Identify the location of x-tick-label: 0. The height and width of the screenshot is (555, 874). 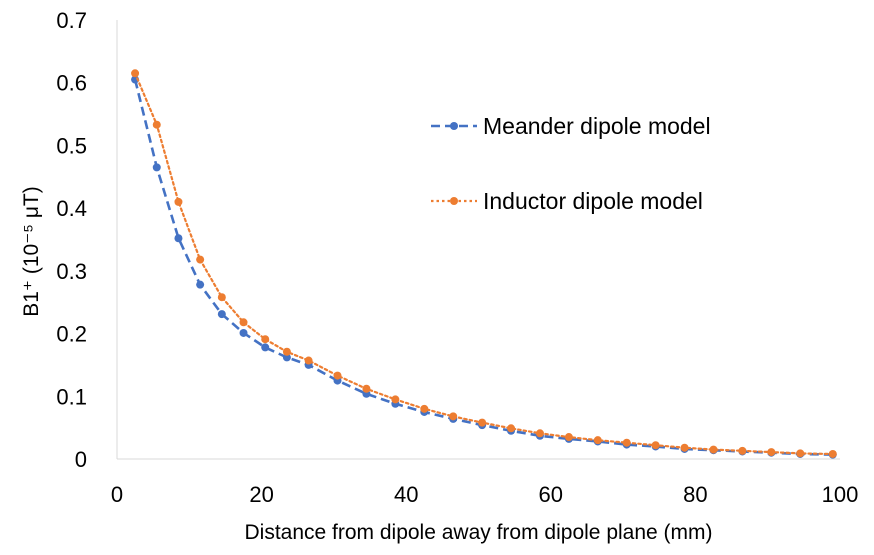
(117, 494).